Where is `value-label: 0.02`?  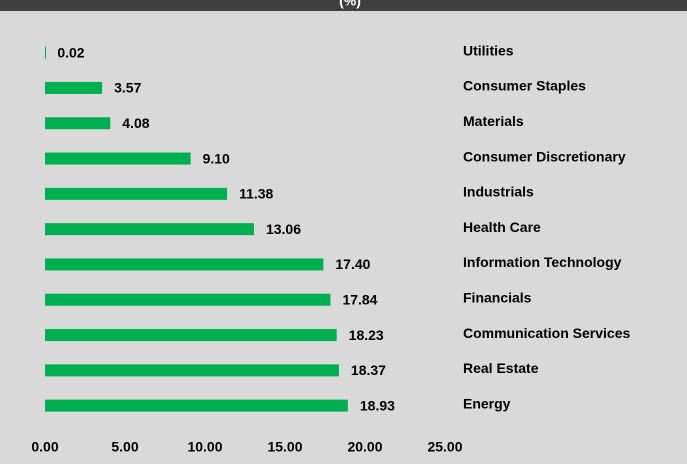
value-label: 0.02 is located at coordinates (70, 52).